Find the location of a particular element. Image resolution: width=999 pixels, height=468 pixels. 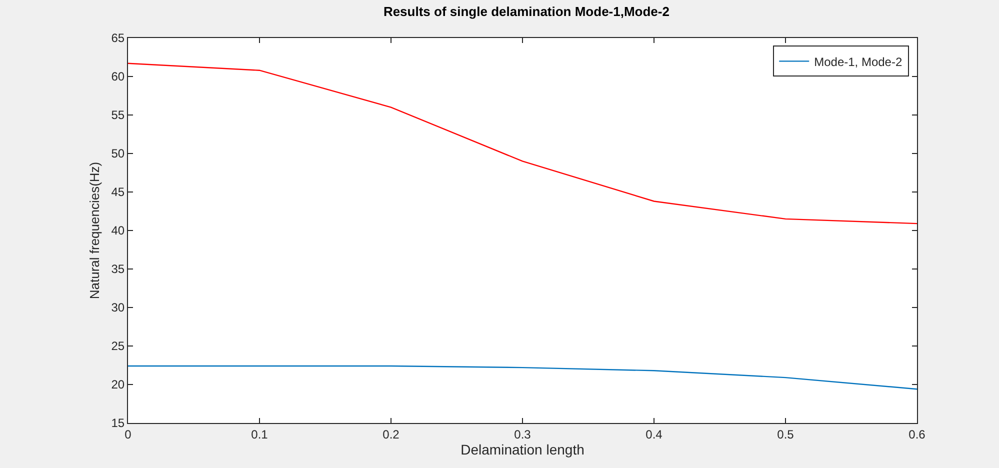

x-tick-label: 0.6 is located at coordinates (917, 434).